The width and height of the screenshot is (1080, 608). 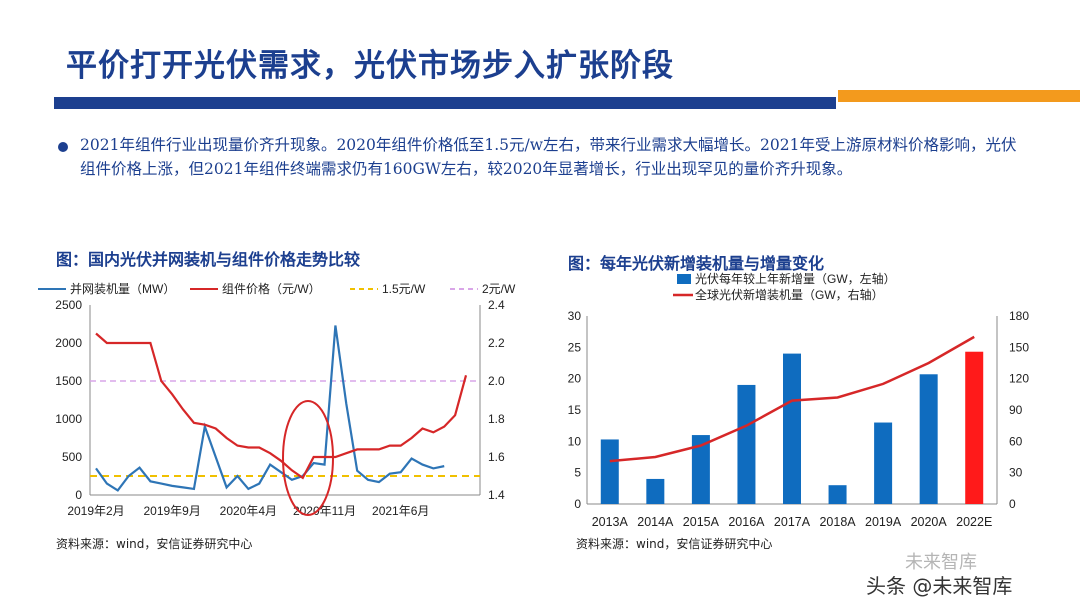 What do you see at coordinates (271, 288) in the screenshot?
I see `legend-label: 组件价格（元/W）` at bounding box center [271, 288].